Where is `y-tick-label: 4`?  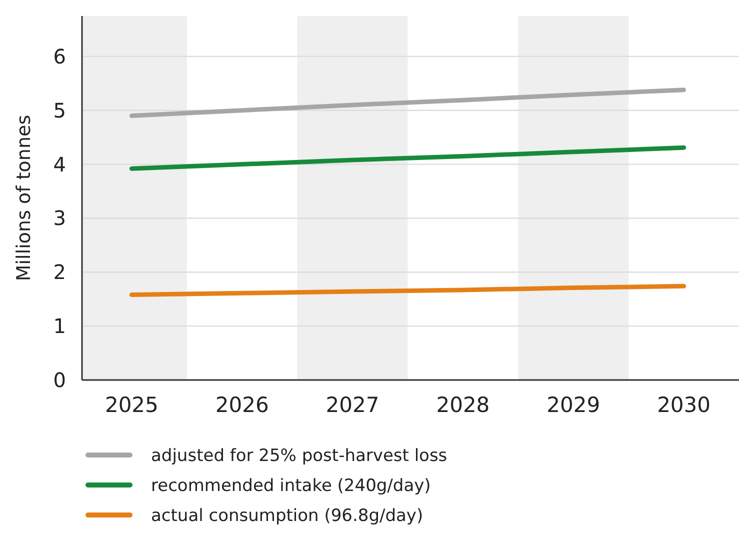 y-tick-label: 4 is located at coordinates (59, 164).